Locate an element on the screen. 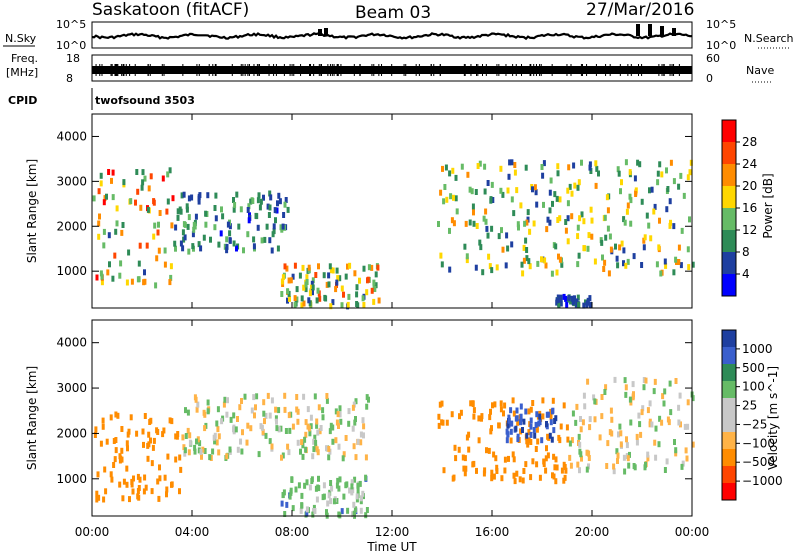  y-tick-label: 4000 is located at coordinates (71, 343).